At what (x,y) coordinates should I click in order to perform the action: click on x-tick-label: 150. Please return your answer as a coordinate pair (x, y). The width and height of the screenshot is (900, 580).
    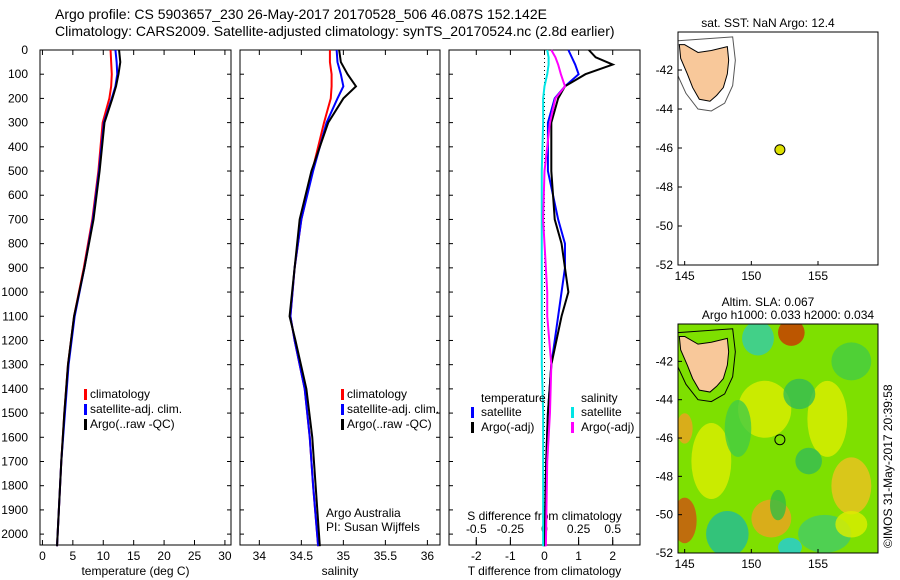
    Looking at the image, I should click on (751, 276).